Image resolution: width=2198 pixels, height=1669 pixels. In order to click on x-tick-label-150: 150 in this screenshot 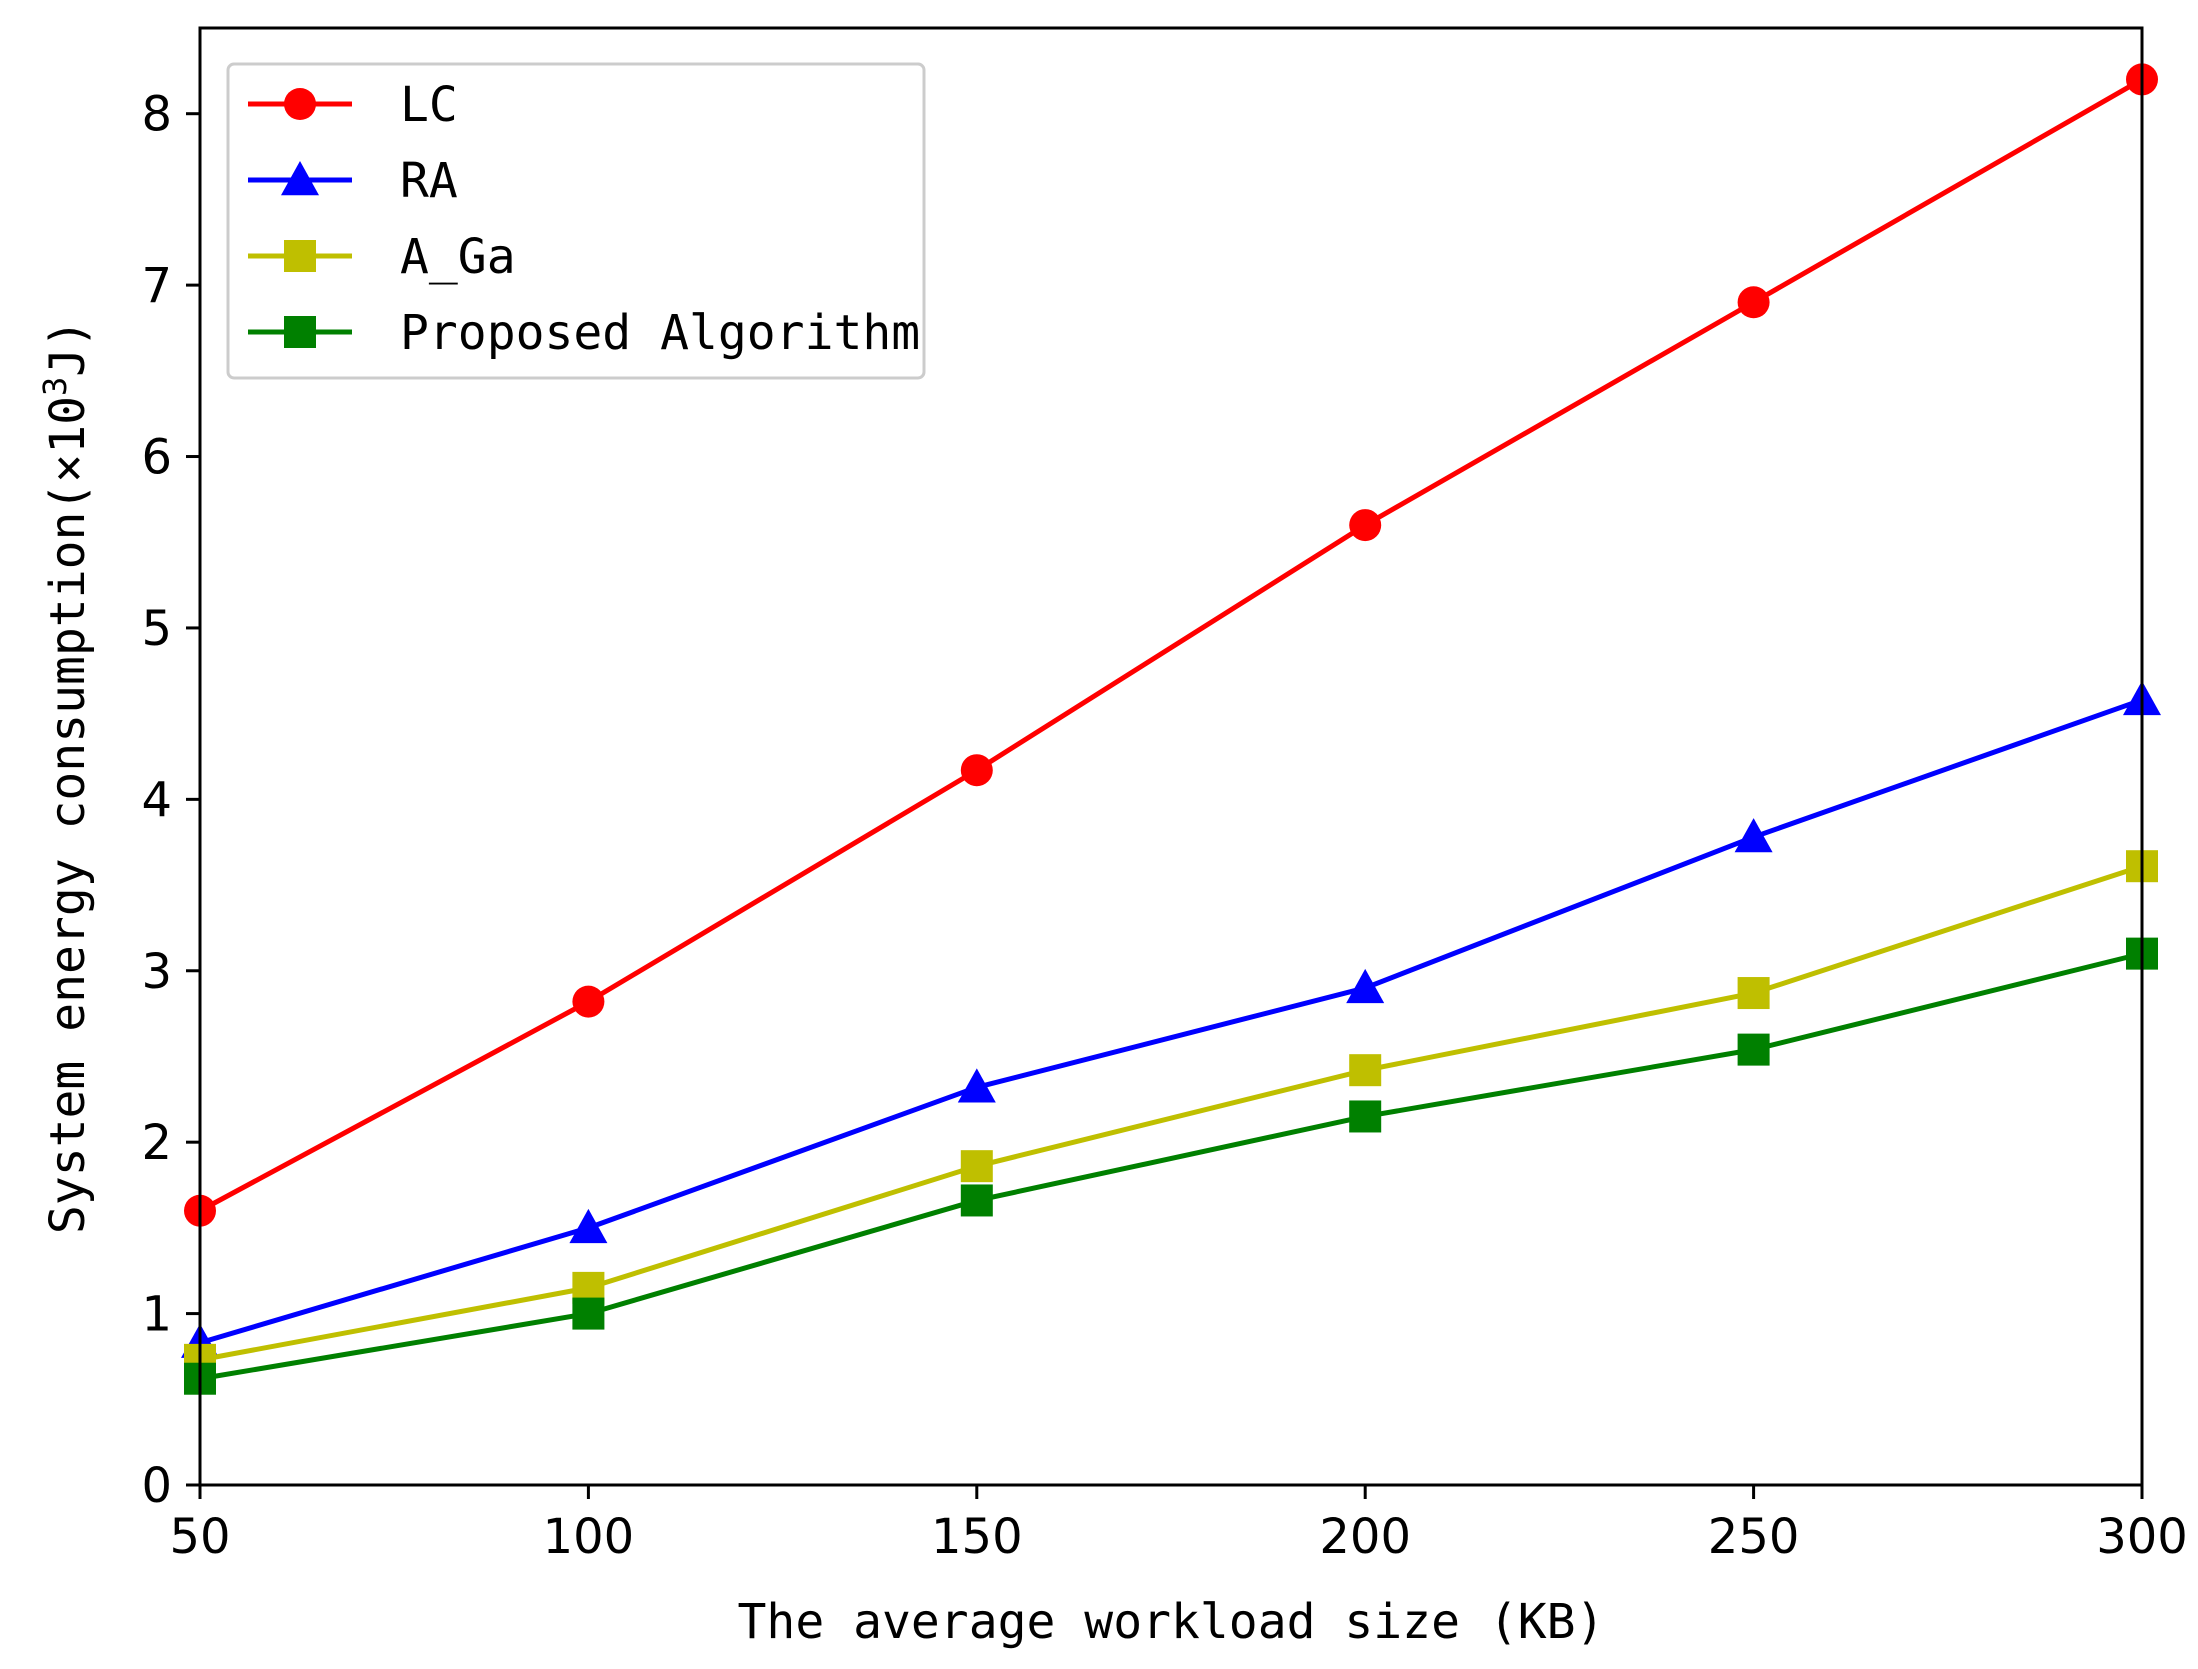, I will do `click(977, 1537)`.